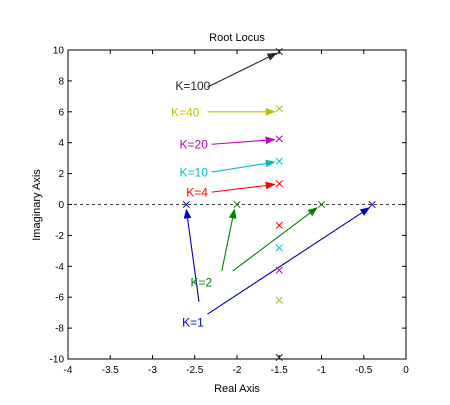 Image resolution: width=450 pixels, height=405 pixels. I want to click on gain-label: K=100, so click(192, 86).